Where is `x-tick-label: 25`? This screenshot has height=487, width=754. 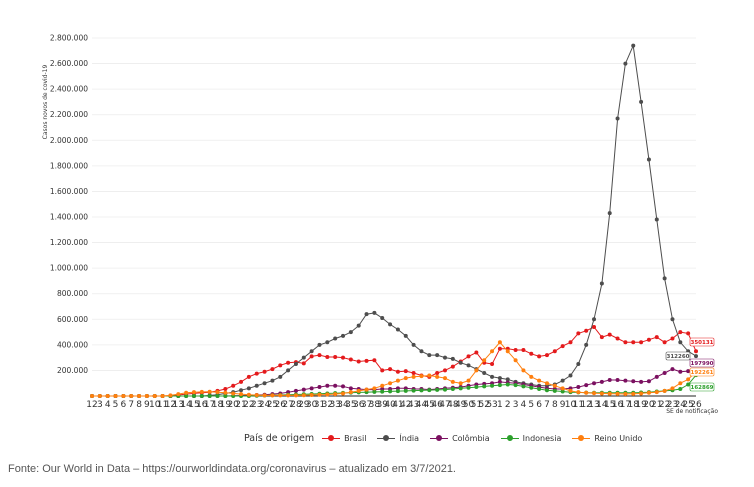 x-tick-label: 25 is located at coordinates (272, 405).